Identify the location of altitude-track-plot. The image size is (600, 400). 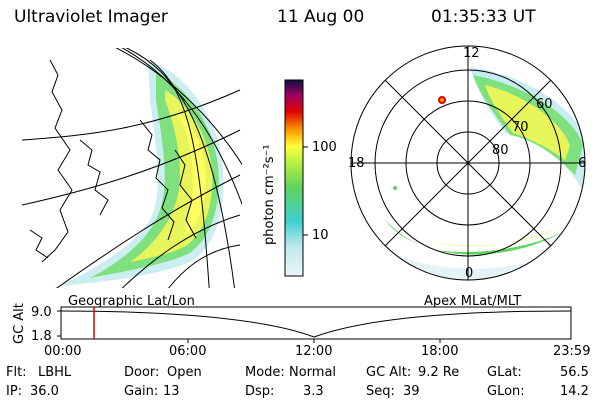
(314, 324).